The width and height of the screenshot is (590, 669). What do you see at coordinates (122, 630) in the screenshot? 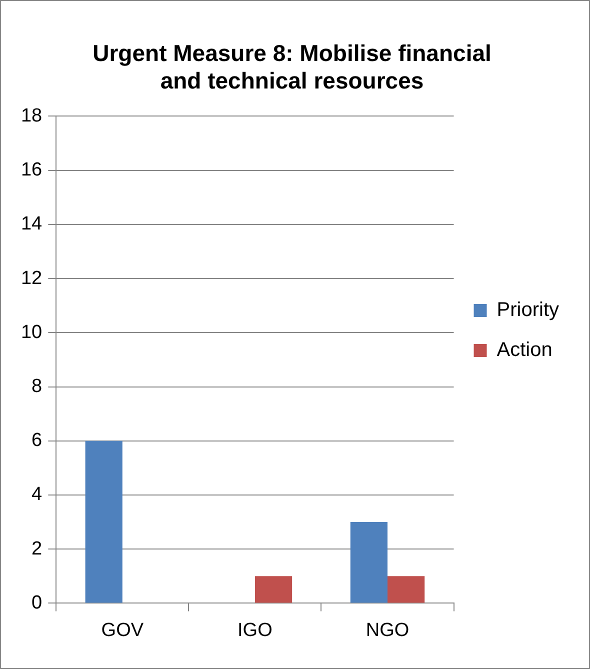
I see `x-tick-label: GOV` at bounding box center [122, 630].